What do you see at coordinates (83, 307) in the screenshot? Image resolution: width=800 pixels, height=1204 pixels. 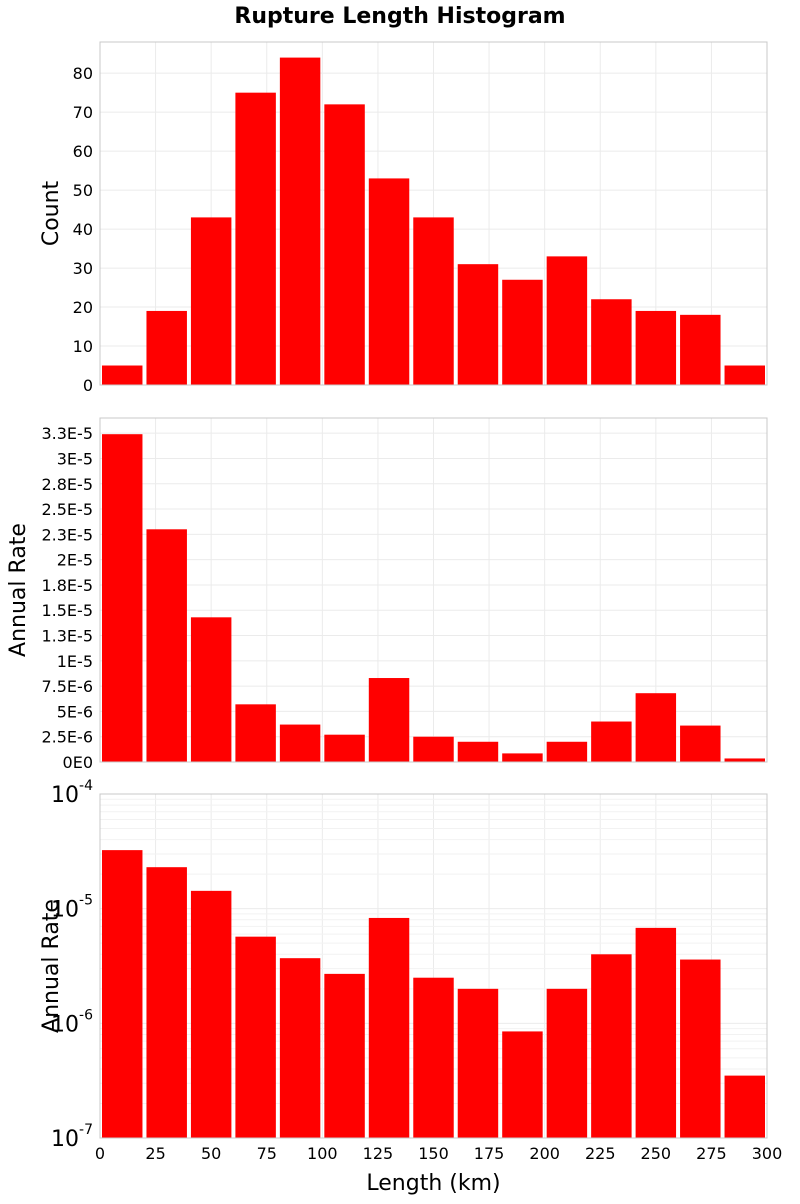 I see `y-tick-label: 20` at bounding box center [83, 307].